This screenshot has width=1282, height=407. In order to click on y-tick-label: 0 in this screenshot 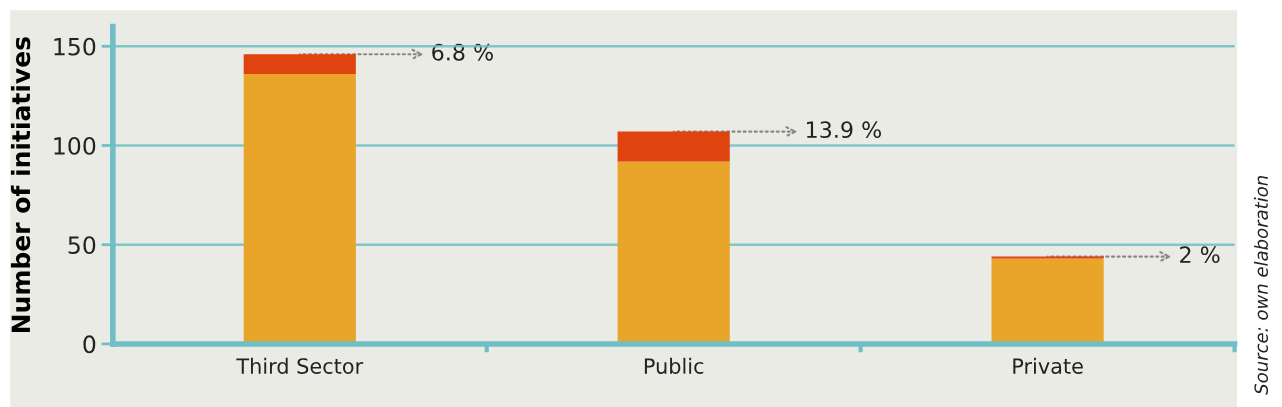, I will do `click(89, 344)`.